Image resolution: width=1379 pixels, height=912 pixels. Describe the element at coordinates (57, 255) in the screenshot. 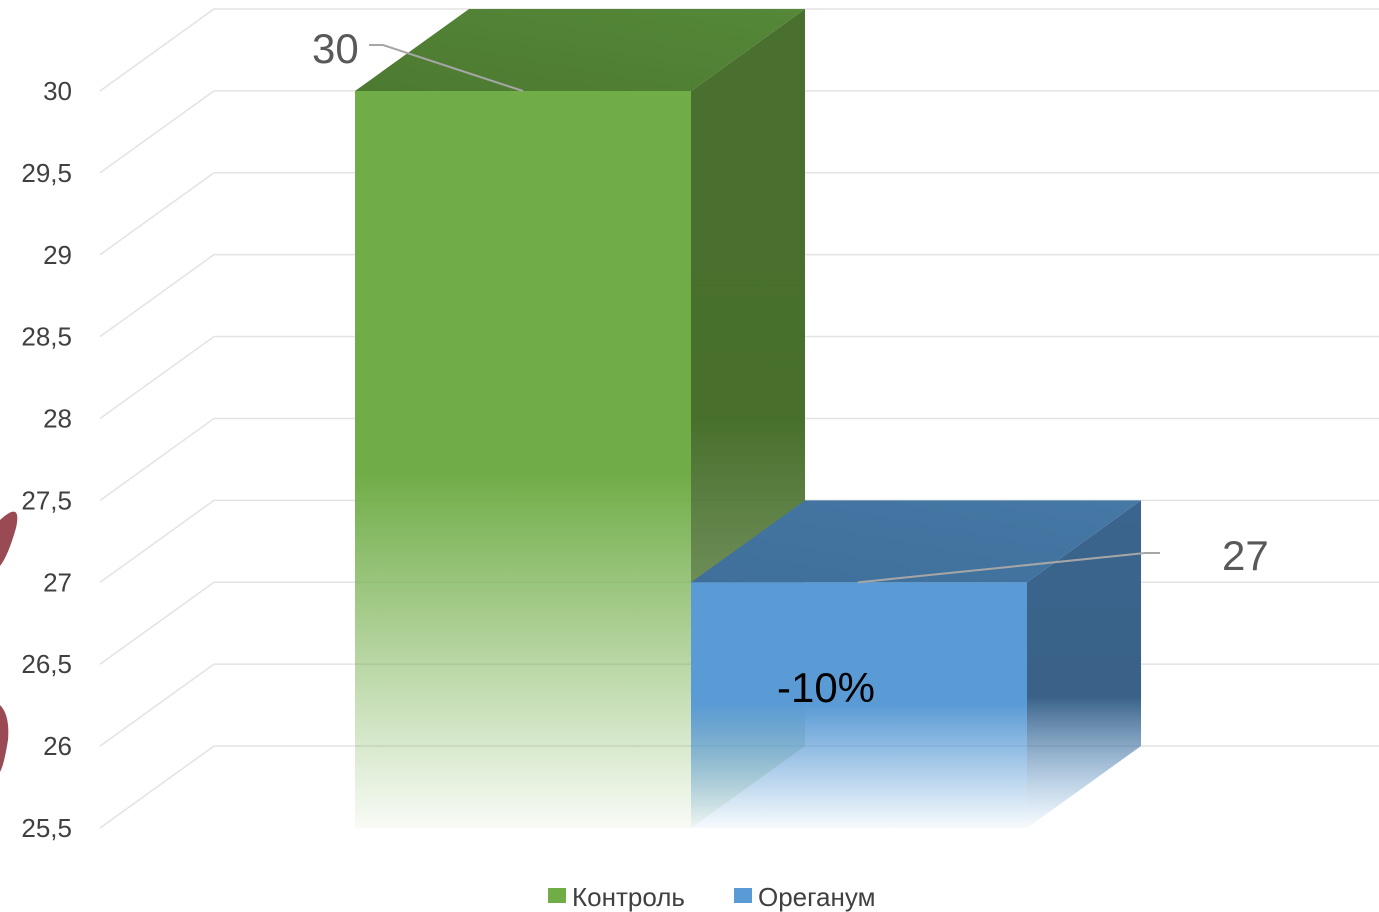

I see `y-tick-label: 29` at that location.